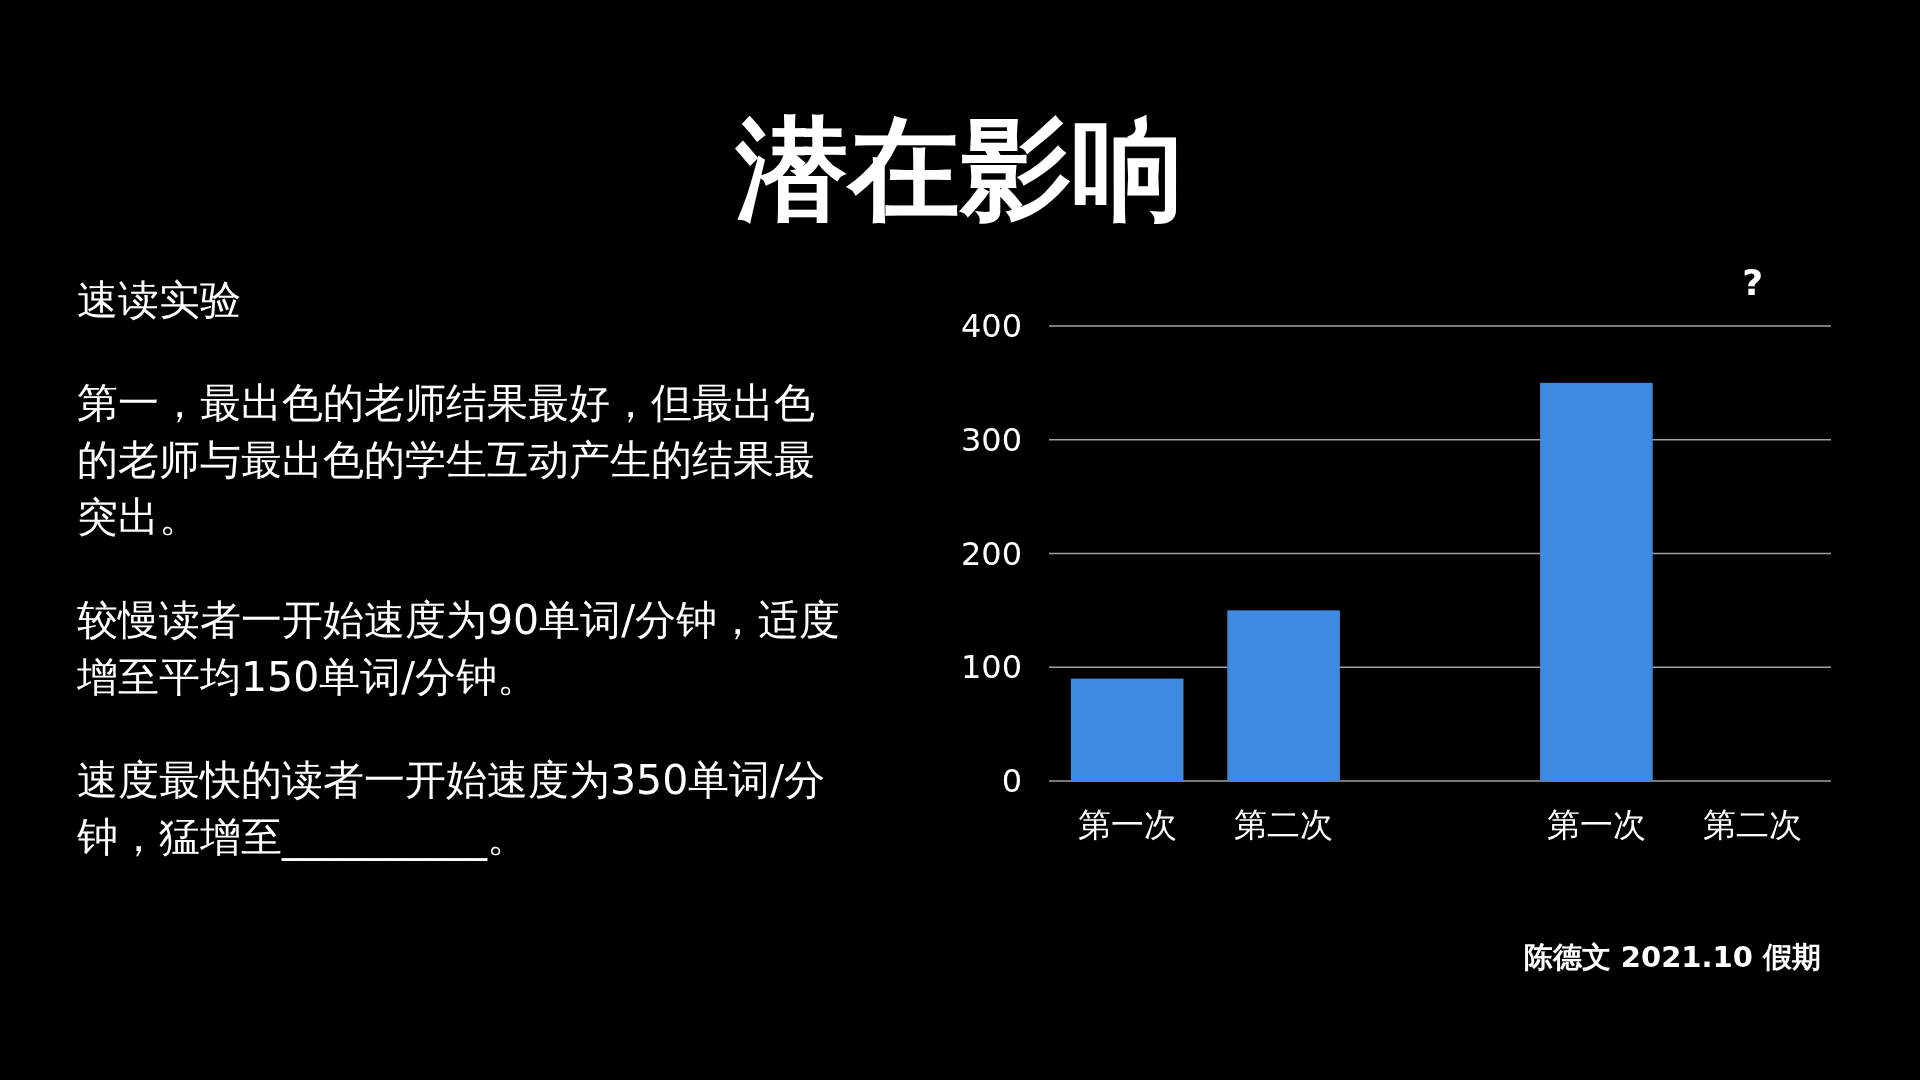  I want to click on y-tick-label: 100, so click(991, 667).